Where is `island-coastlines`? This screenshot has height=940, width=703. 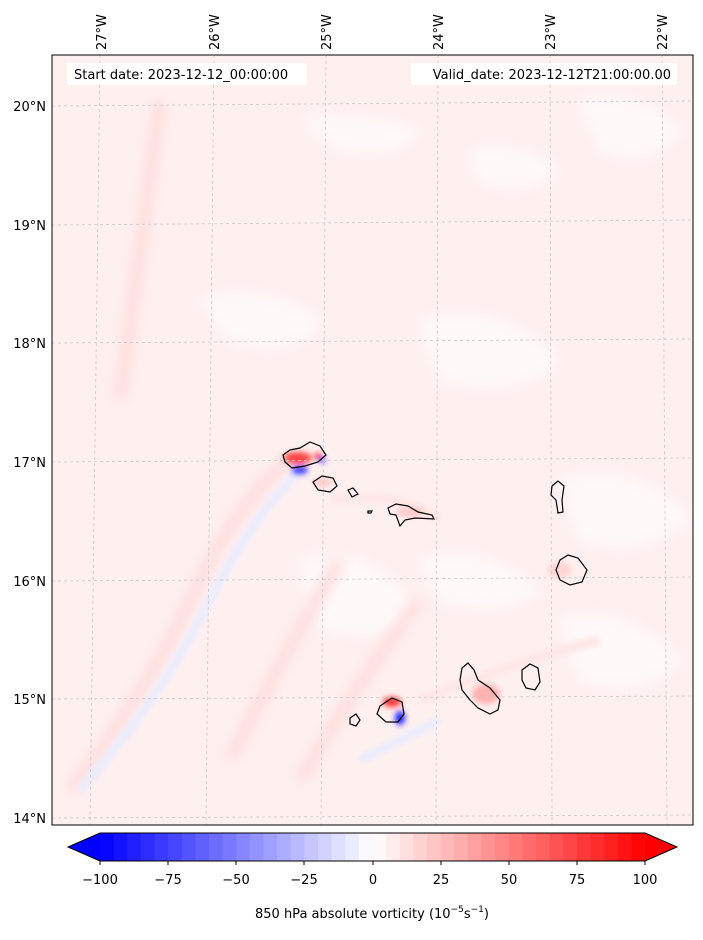
island-coastlines is located at coordinates (435, 584).